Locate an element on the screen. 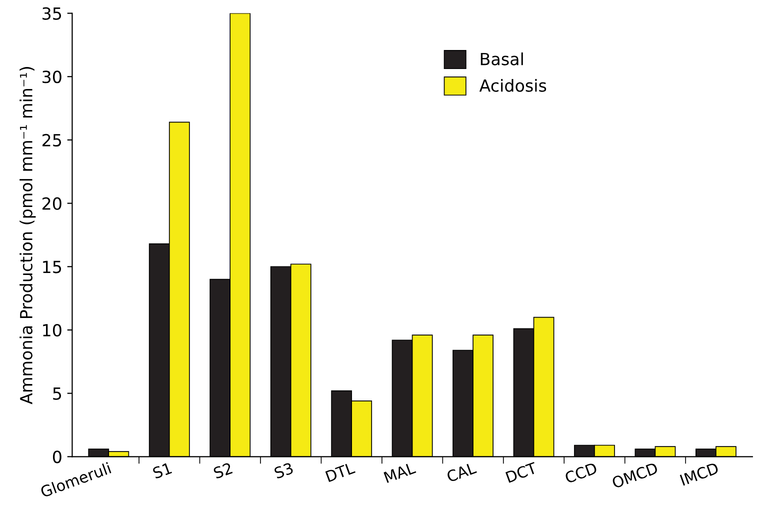 This screenshot has width=760, height=531. y-tick-label: 5 is located at coordinates (57, 394).